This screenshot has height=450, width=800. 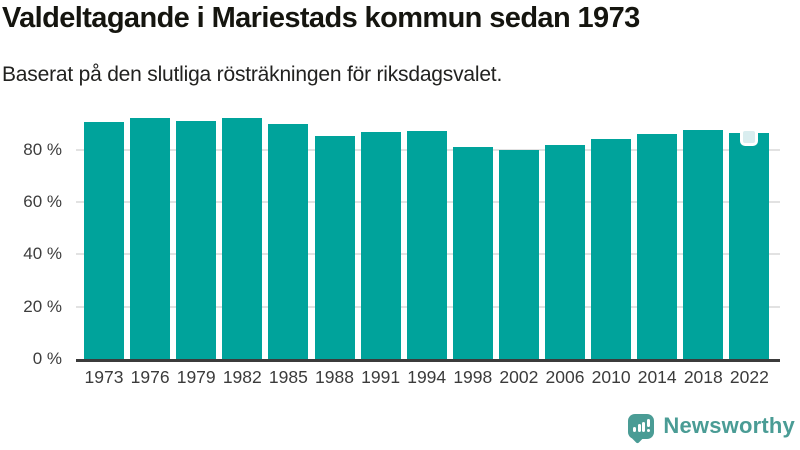 What do you see at coordinates (729, 425) in the screenshot?
I see `brand-name: Newsworthy` at bounding box center [729, 425].